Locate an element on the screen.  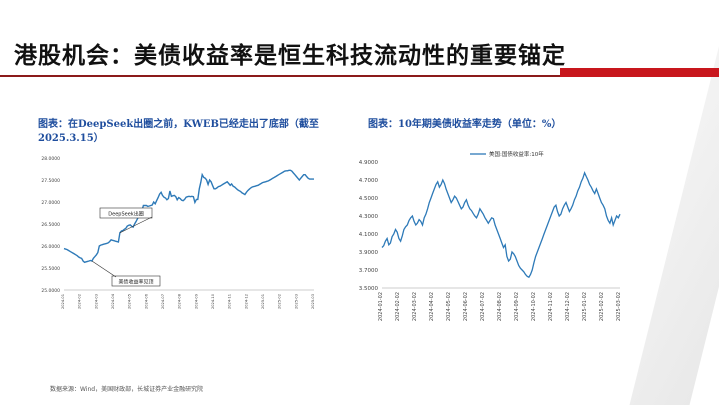
chart1-series-line is located at coordinates (188, 216).